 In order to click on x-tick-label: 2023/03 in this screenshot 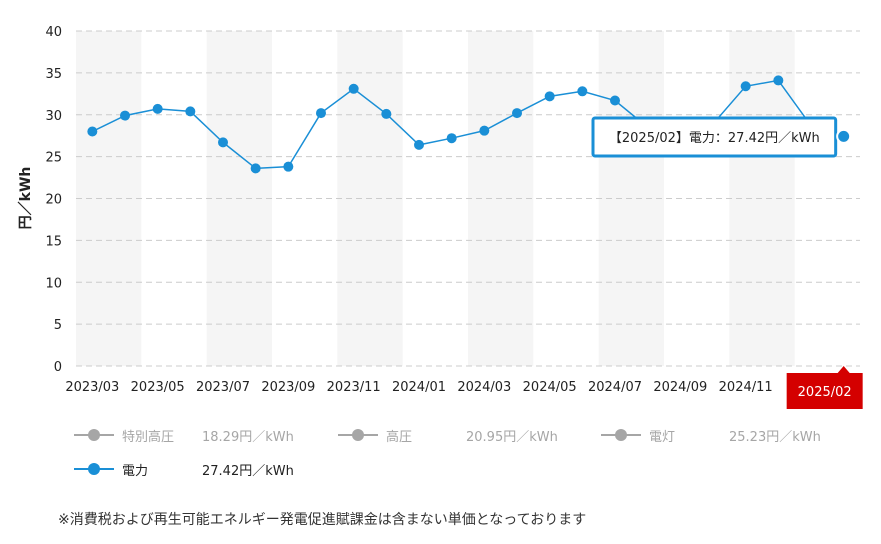, I will do `click(92, 387)`.